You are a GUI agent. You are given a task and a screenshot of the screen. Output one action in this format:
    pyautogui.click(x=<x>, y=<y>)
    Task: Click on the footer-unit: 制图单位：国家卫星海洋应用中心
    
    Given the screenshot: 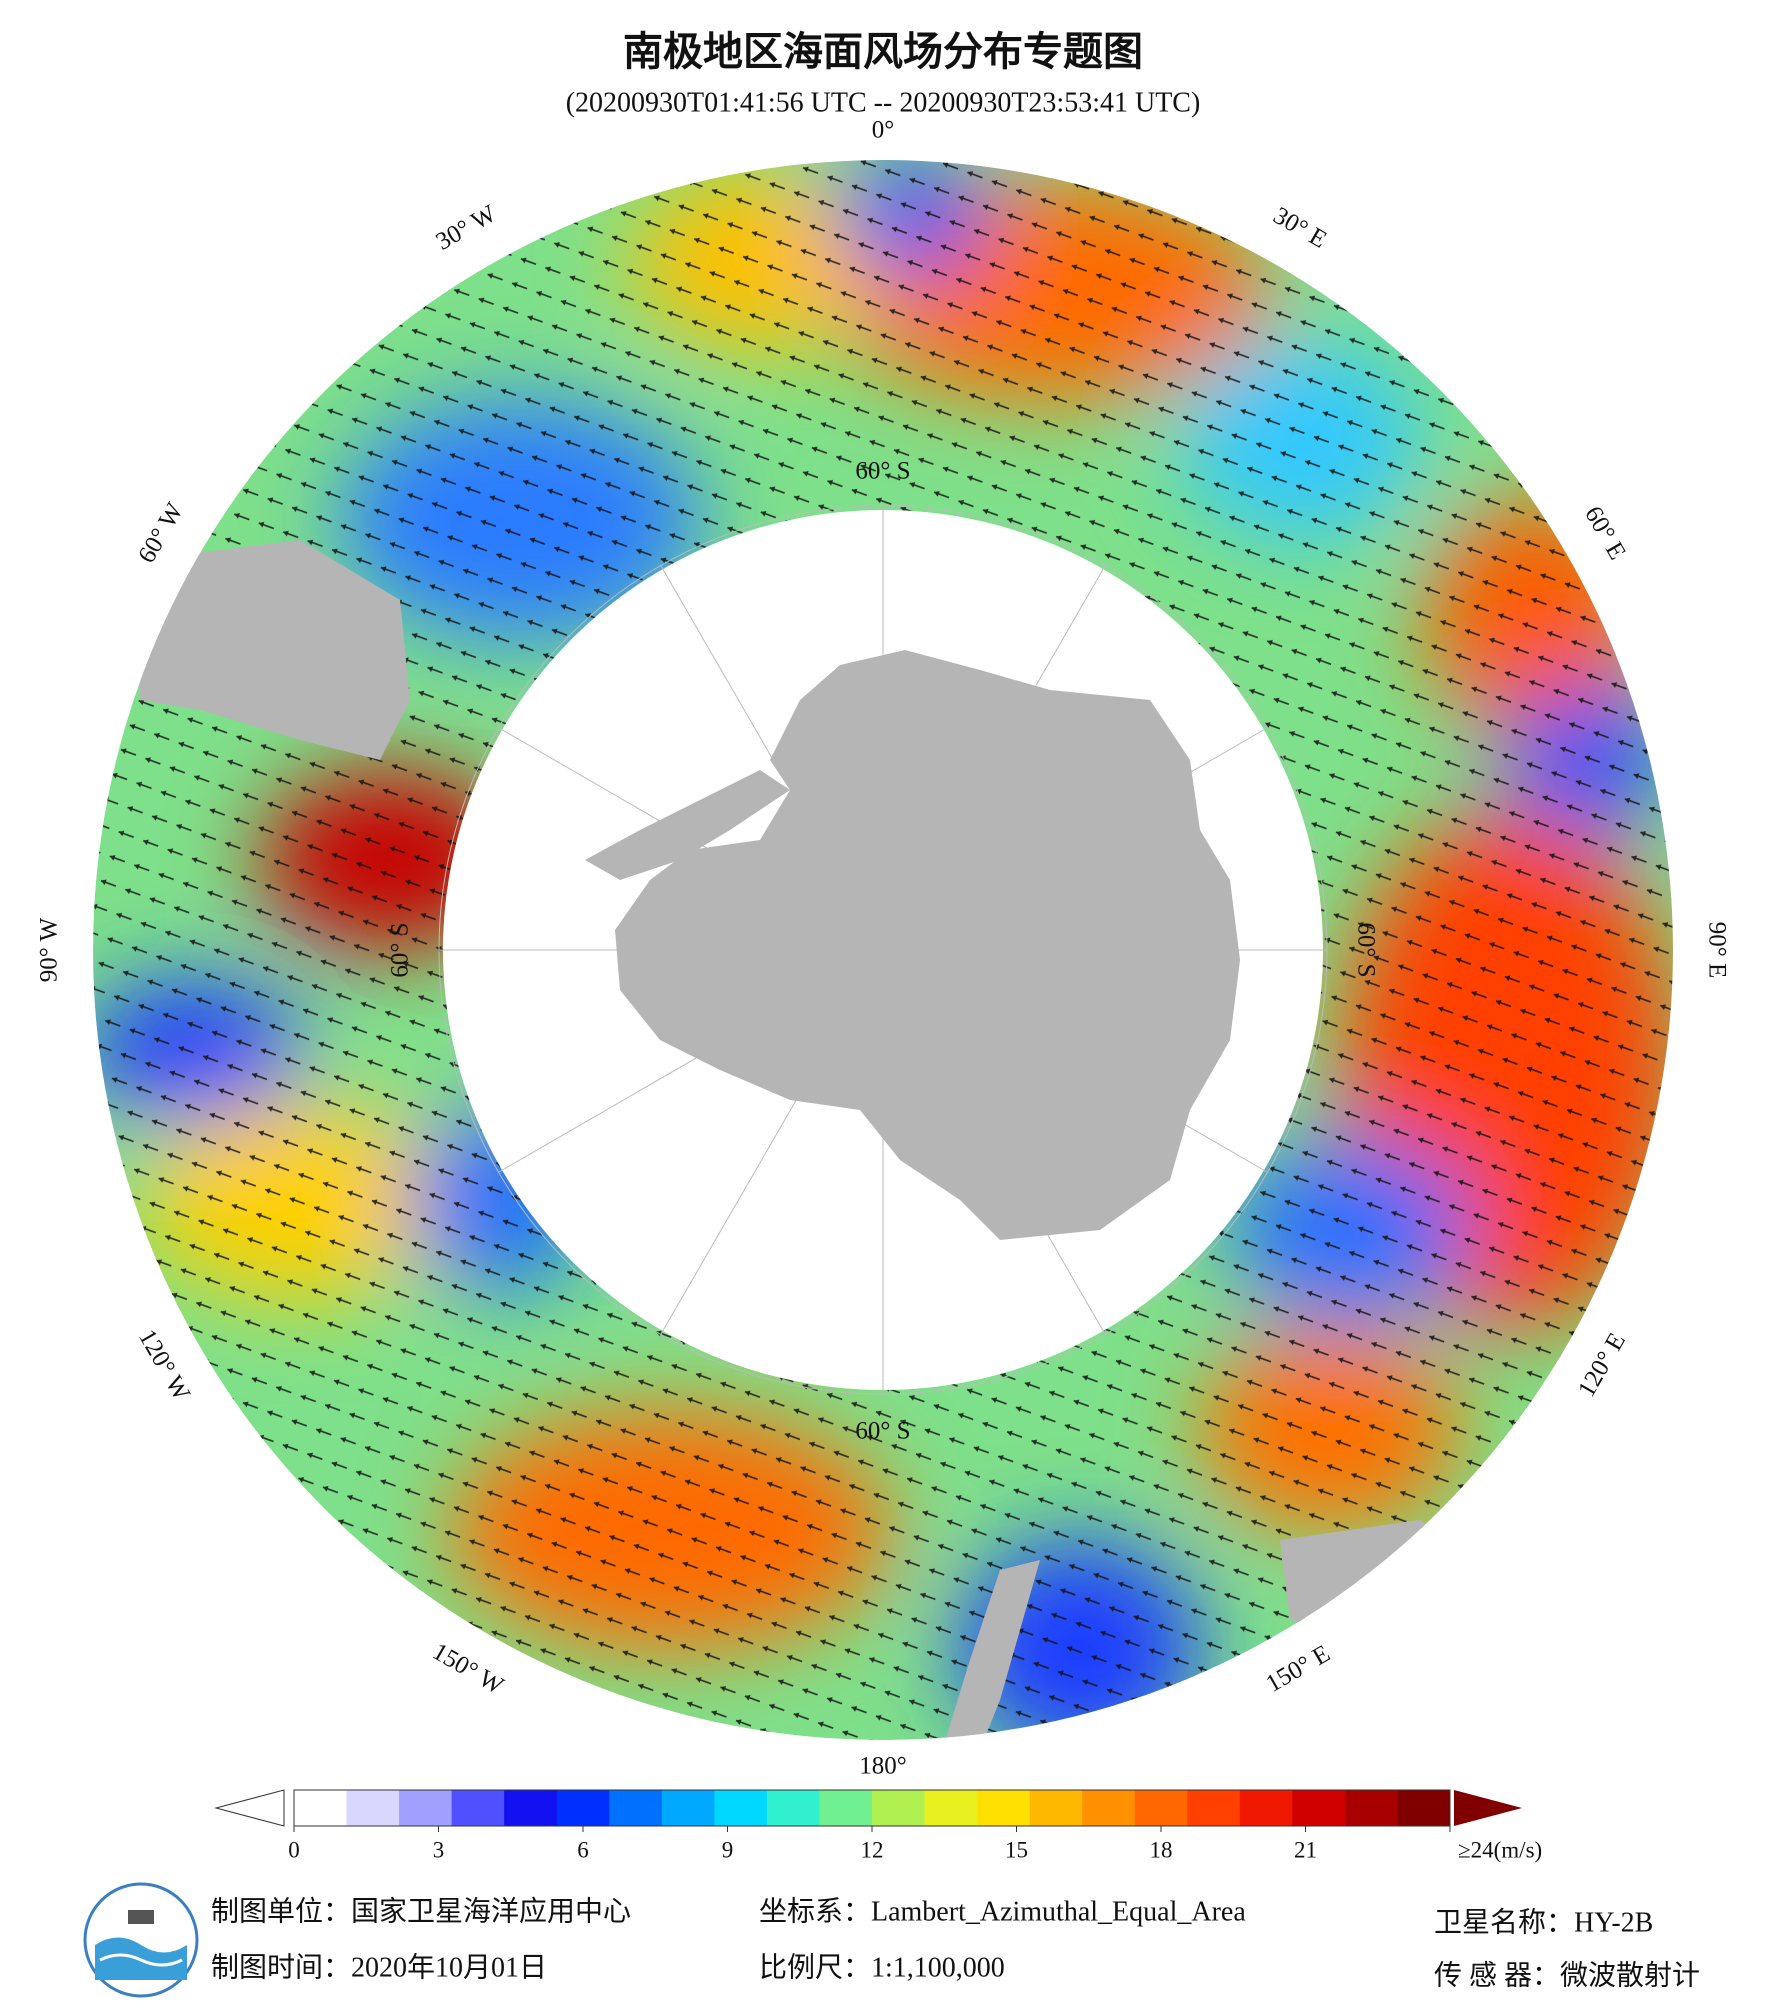 What is the action you would take?
    pyautogui.click(x=421, y=1911)
    